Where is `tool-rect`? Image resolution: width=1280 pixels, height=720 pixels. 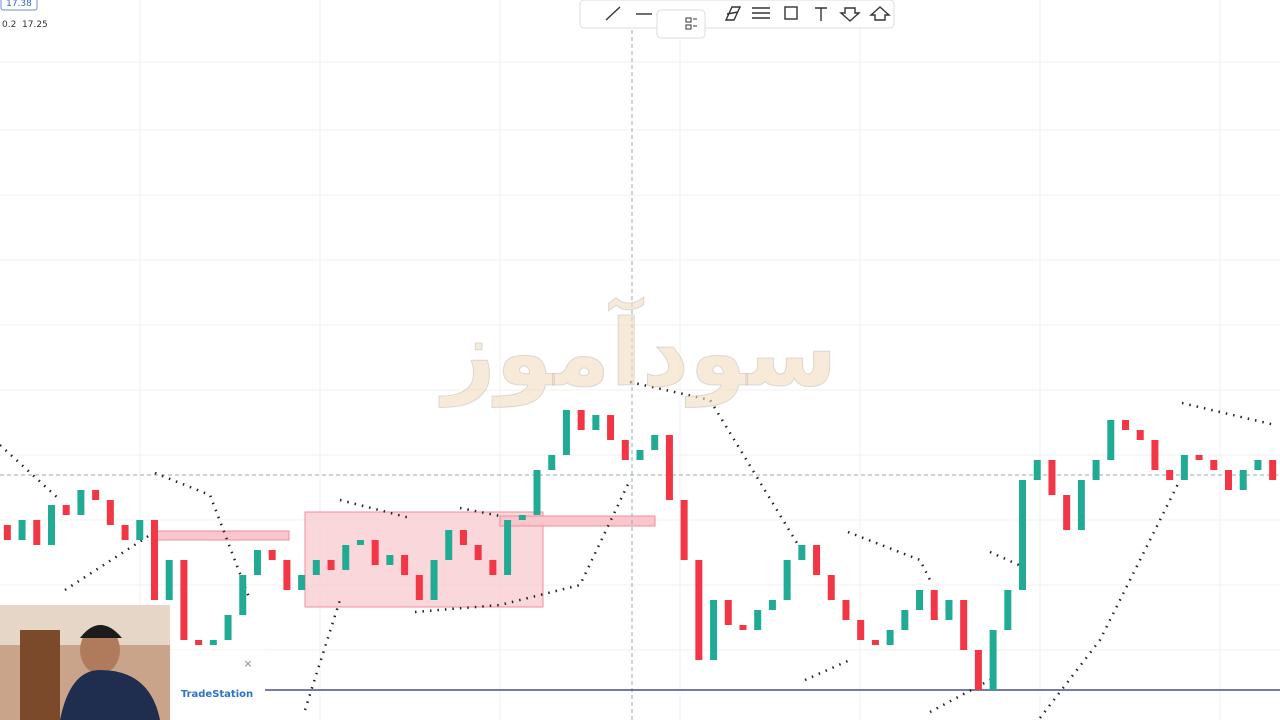 tool-rect is located at coordinates (791, 13).